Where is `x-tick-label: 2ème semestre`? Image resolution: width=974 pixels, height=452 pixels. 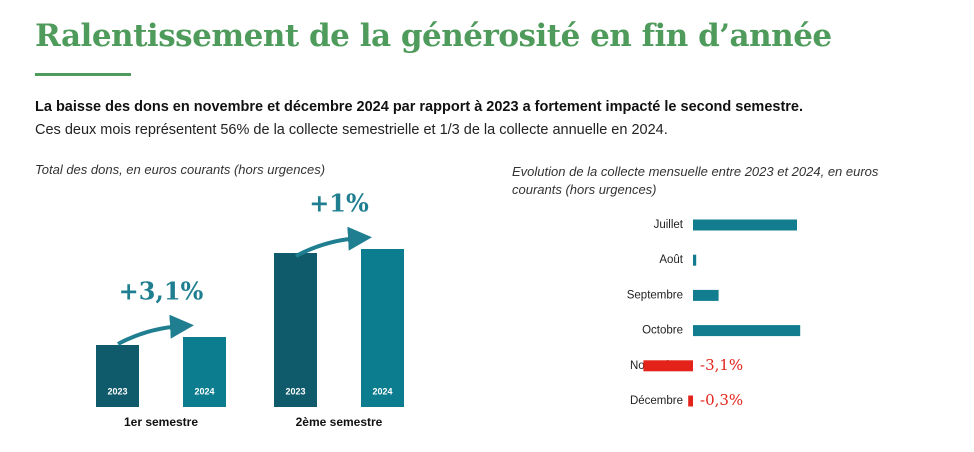
x-tick-label: 2ème semestre is located at coordinates (339, 422).